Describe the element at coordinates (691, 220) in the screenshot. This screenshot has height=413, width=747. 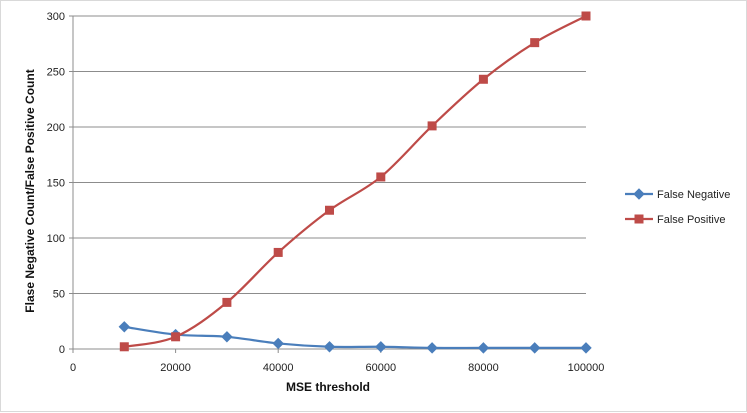
I see `legend-label-false-positive: False Positive` at that location.